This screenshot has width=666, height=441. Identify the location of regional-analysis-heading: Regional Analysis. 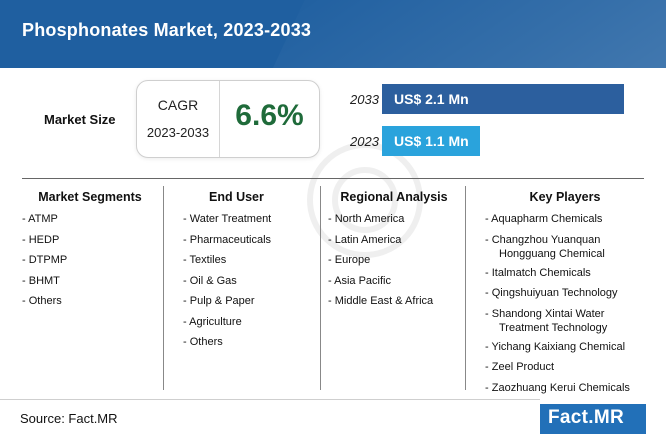
(394, 197).